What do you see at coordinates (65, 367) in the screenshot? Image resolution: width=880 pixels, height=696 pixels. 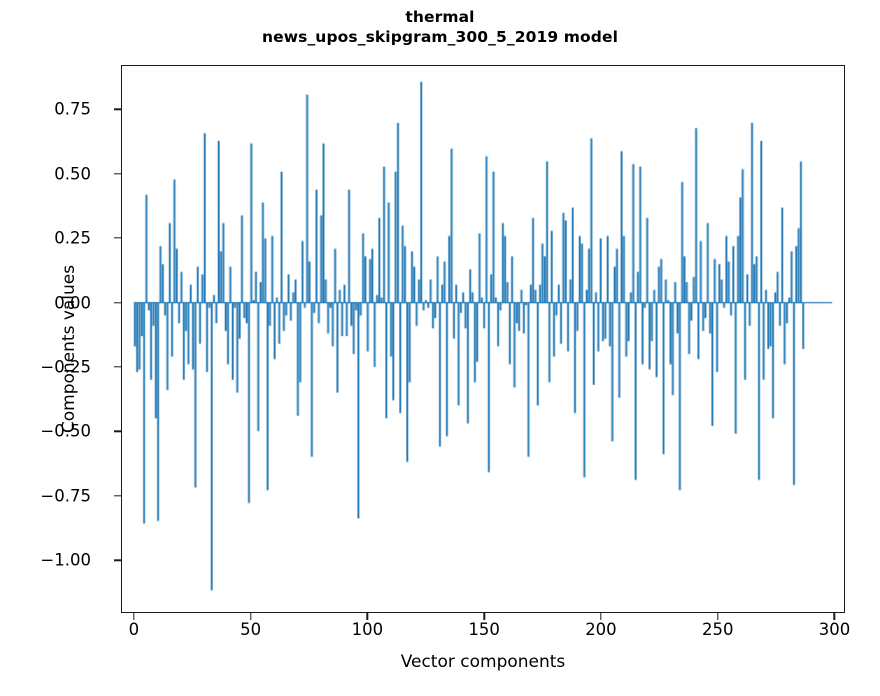 I see `y-tick-label: −0.25` at bounding box center [65, 367].